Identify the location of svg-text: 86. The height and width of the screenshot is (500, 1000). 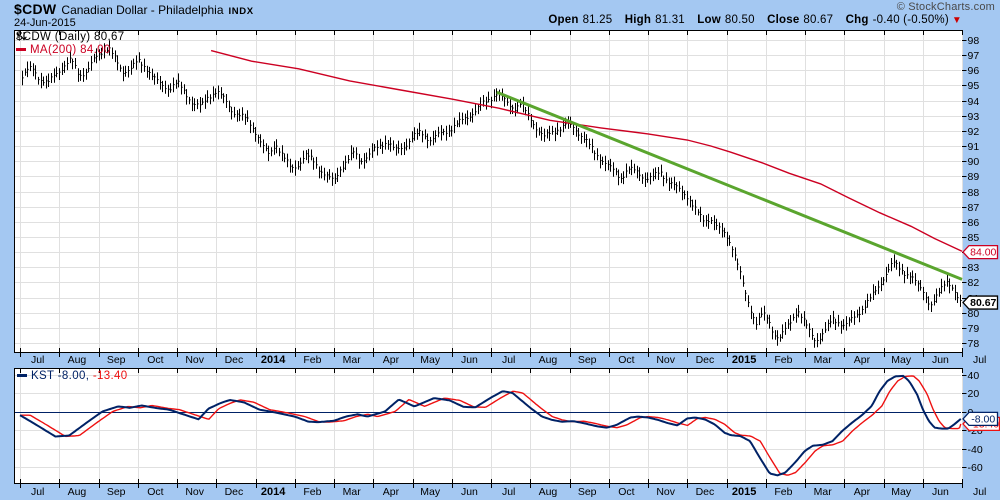
(974, 223).